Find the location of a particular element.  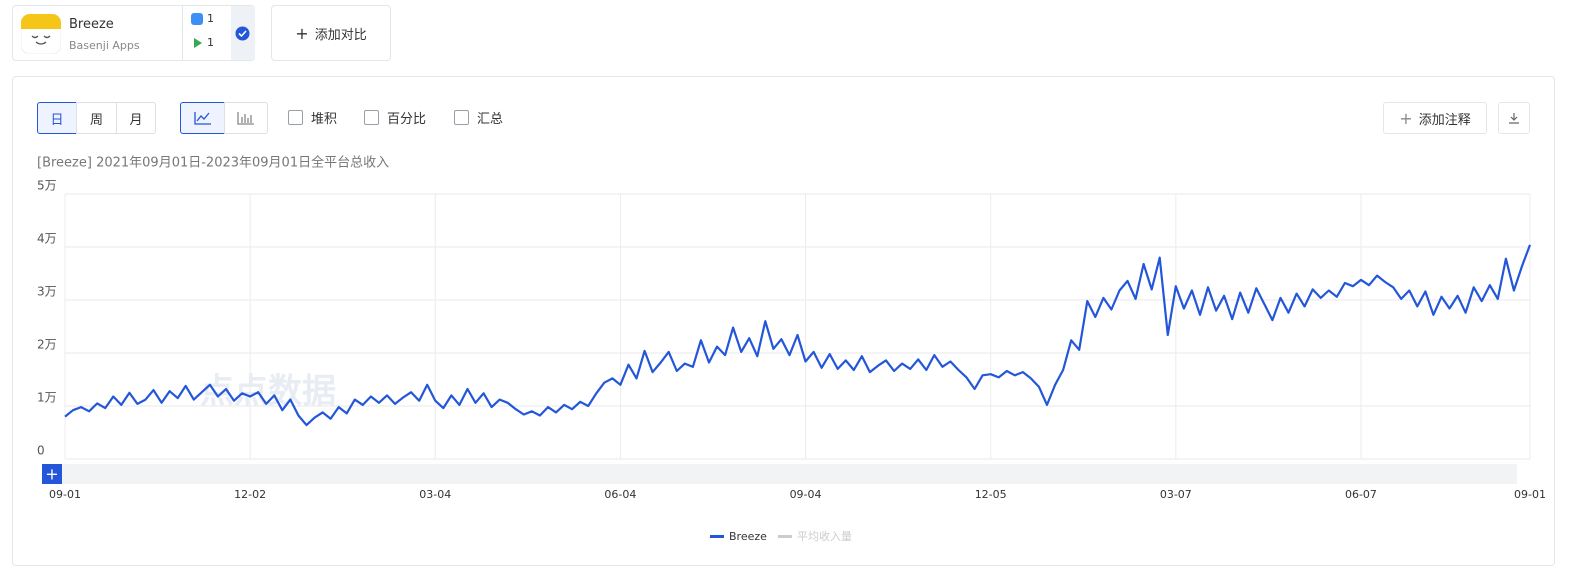

line-btn is located at coordinates (202, 118).